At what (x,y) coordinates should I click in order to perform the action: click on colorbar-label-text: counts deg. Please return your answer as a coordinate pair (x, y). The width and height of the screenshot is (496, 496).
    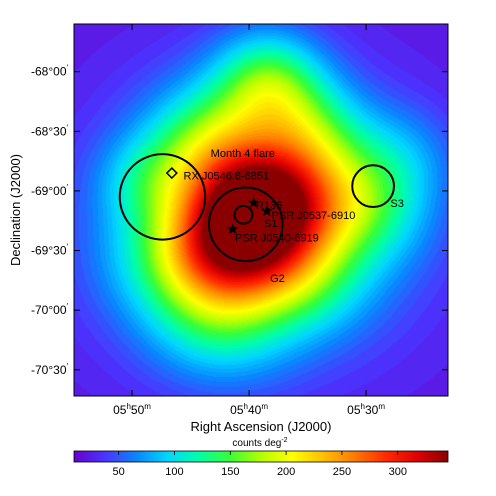
    Looking at the image, I should click on (256, 443).